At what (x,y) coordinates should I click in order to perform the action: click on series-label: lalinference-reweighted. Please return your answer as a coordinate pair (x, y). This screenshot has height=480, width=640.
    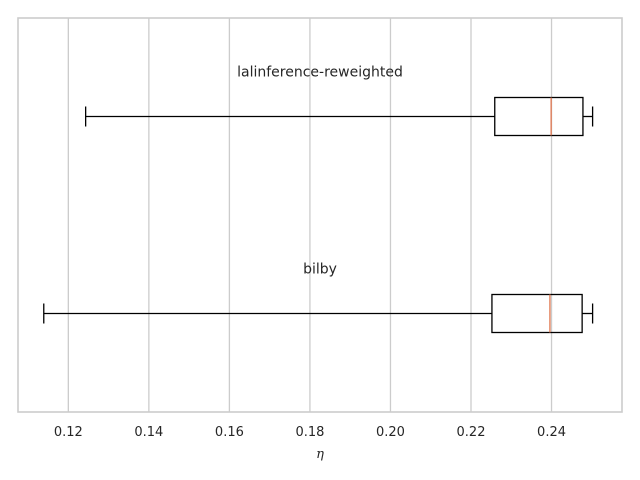
    Looking at the image, I should click on (320, 73).